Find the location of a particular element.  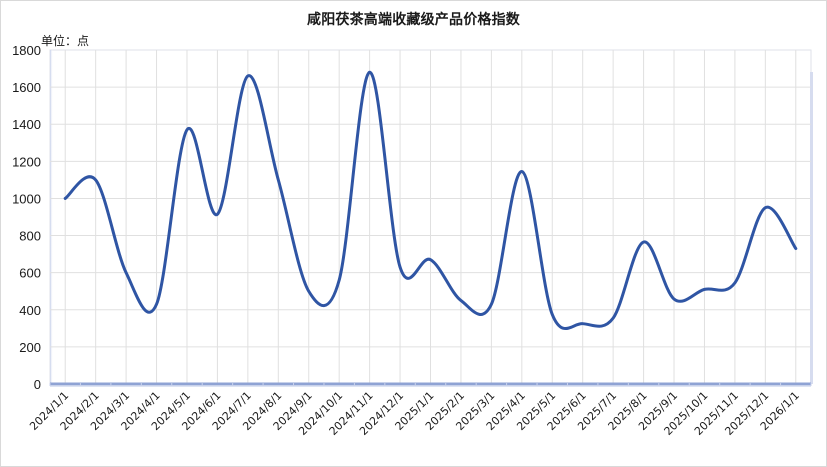

y-tick-label: 600 is located at coordinates (30, 273).